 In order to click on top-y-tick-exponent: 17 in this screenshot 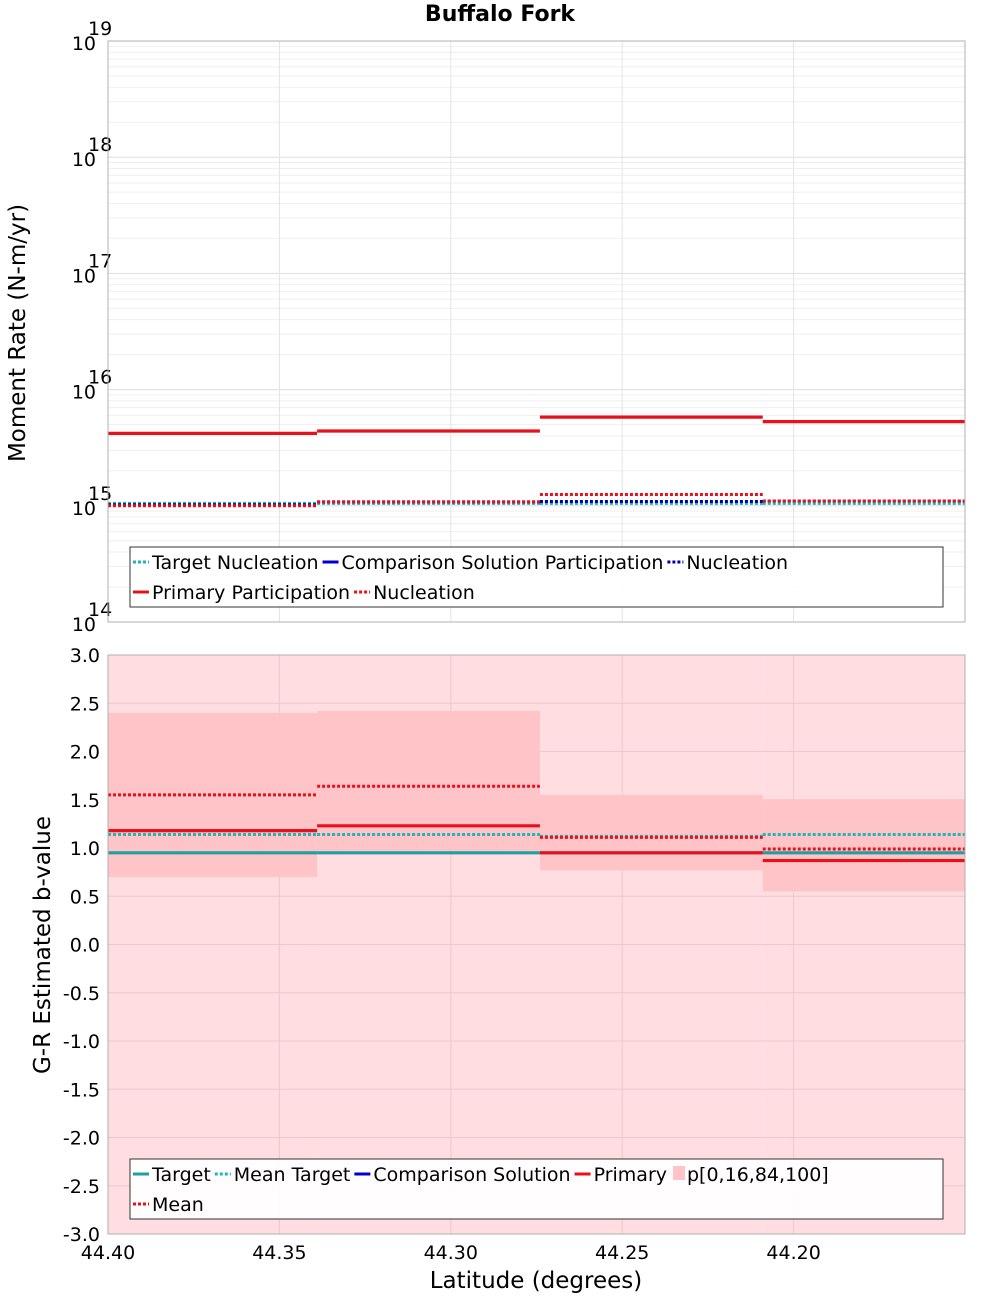, I will do `click(100, 261)`.